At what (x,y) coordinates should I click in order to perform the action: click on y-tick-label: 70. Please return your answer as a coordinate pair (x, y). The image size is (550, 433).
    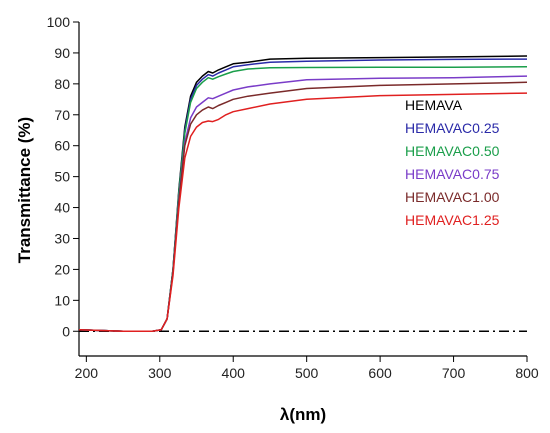
    Looking at the image, I should click on (62, 115).